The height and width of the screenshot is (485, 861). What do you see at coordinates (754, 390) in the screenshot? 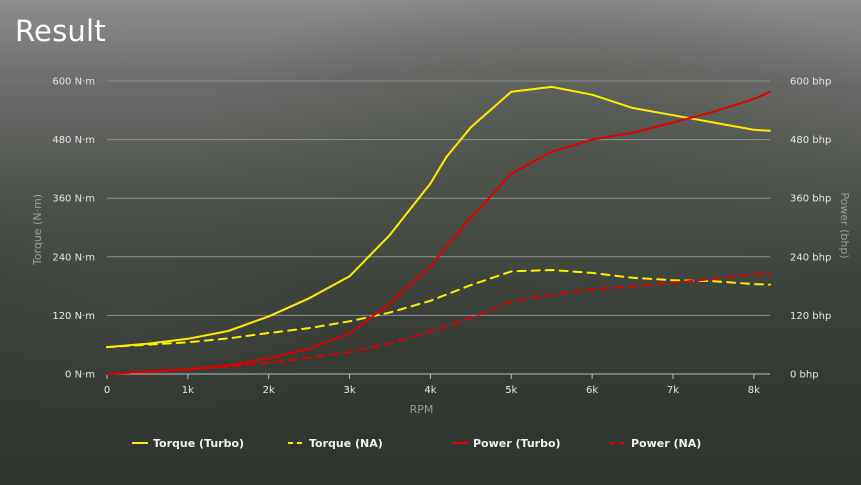
I see `x-tick-label: 8k` at bounding box center [754, 390].